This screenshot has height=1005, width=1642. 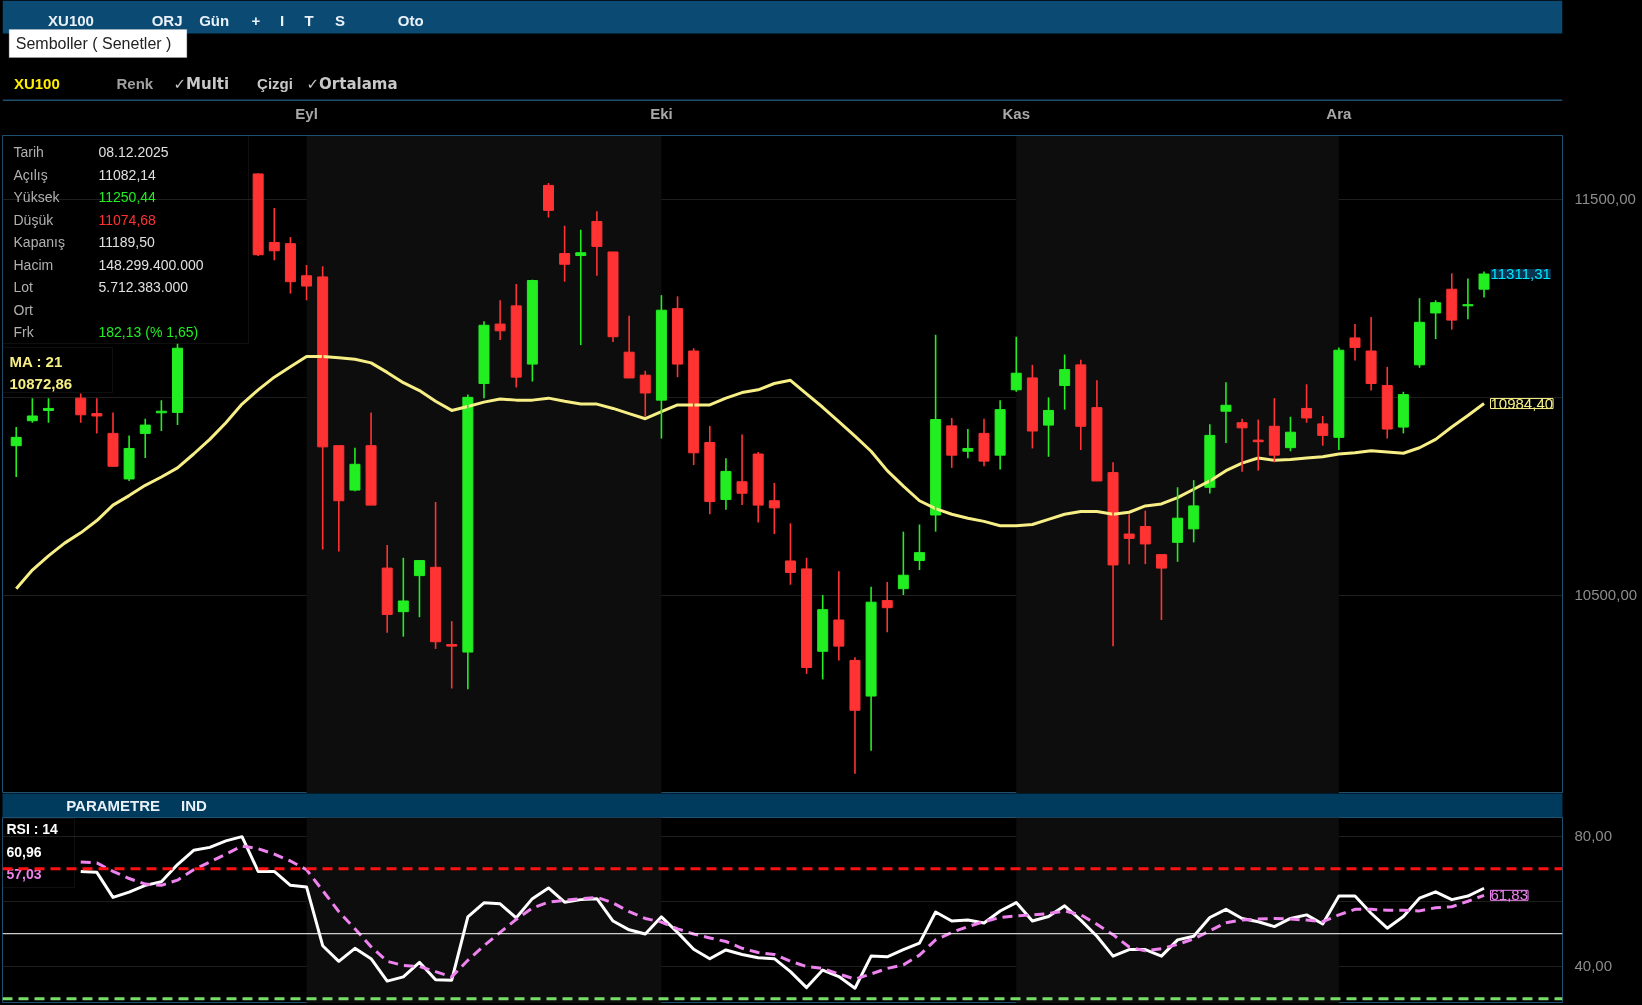 I want to click on text: ✓Ortalama, so click(x=352, y=83).